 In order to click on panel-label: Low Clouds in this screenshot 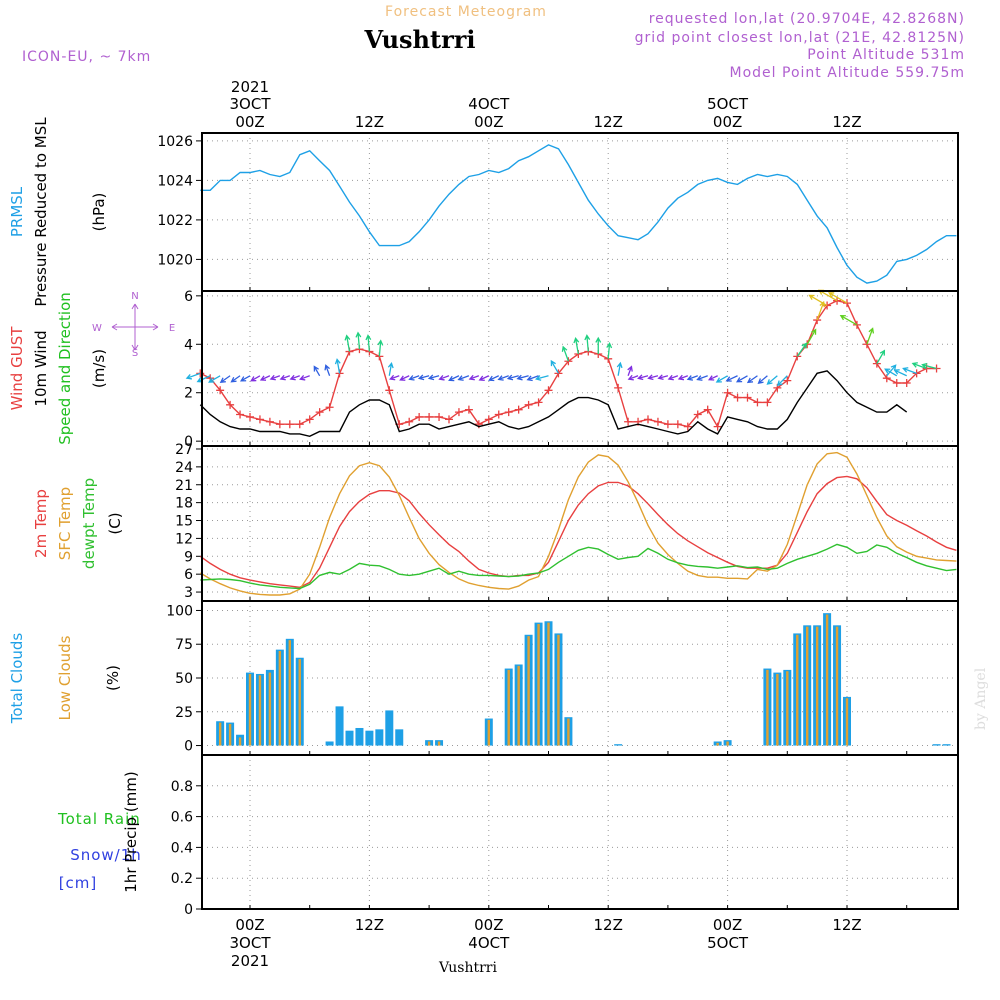, I will do `click(65, 677)`.